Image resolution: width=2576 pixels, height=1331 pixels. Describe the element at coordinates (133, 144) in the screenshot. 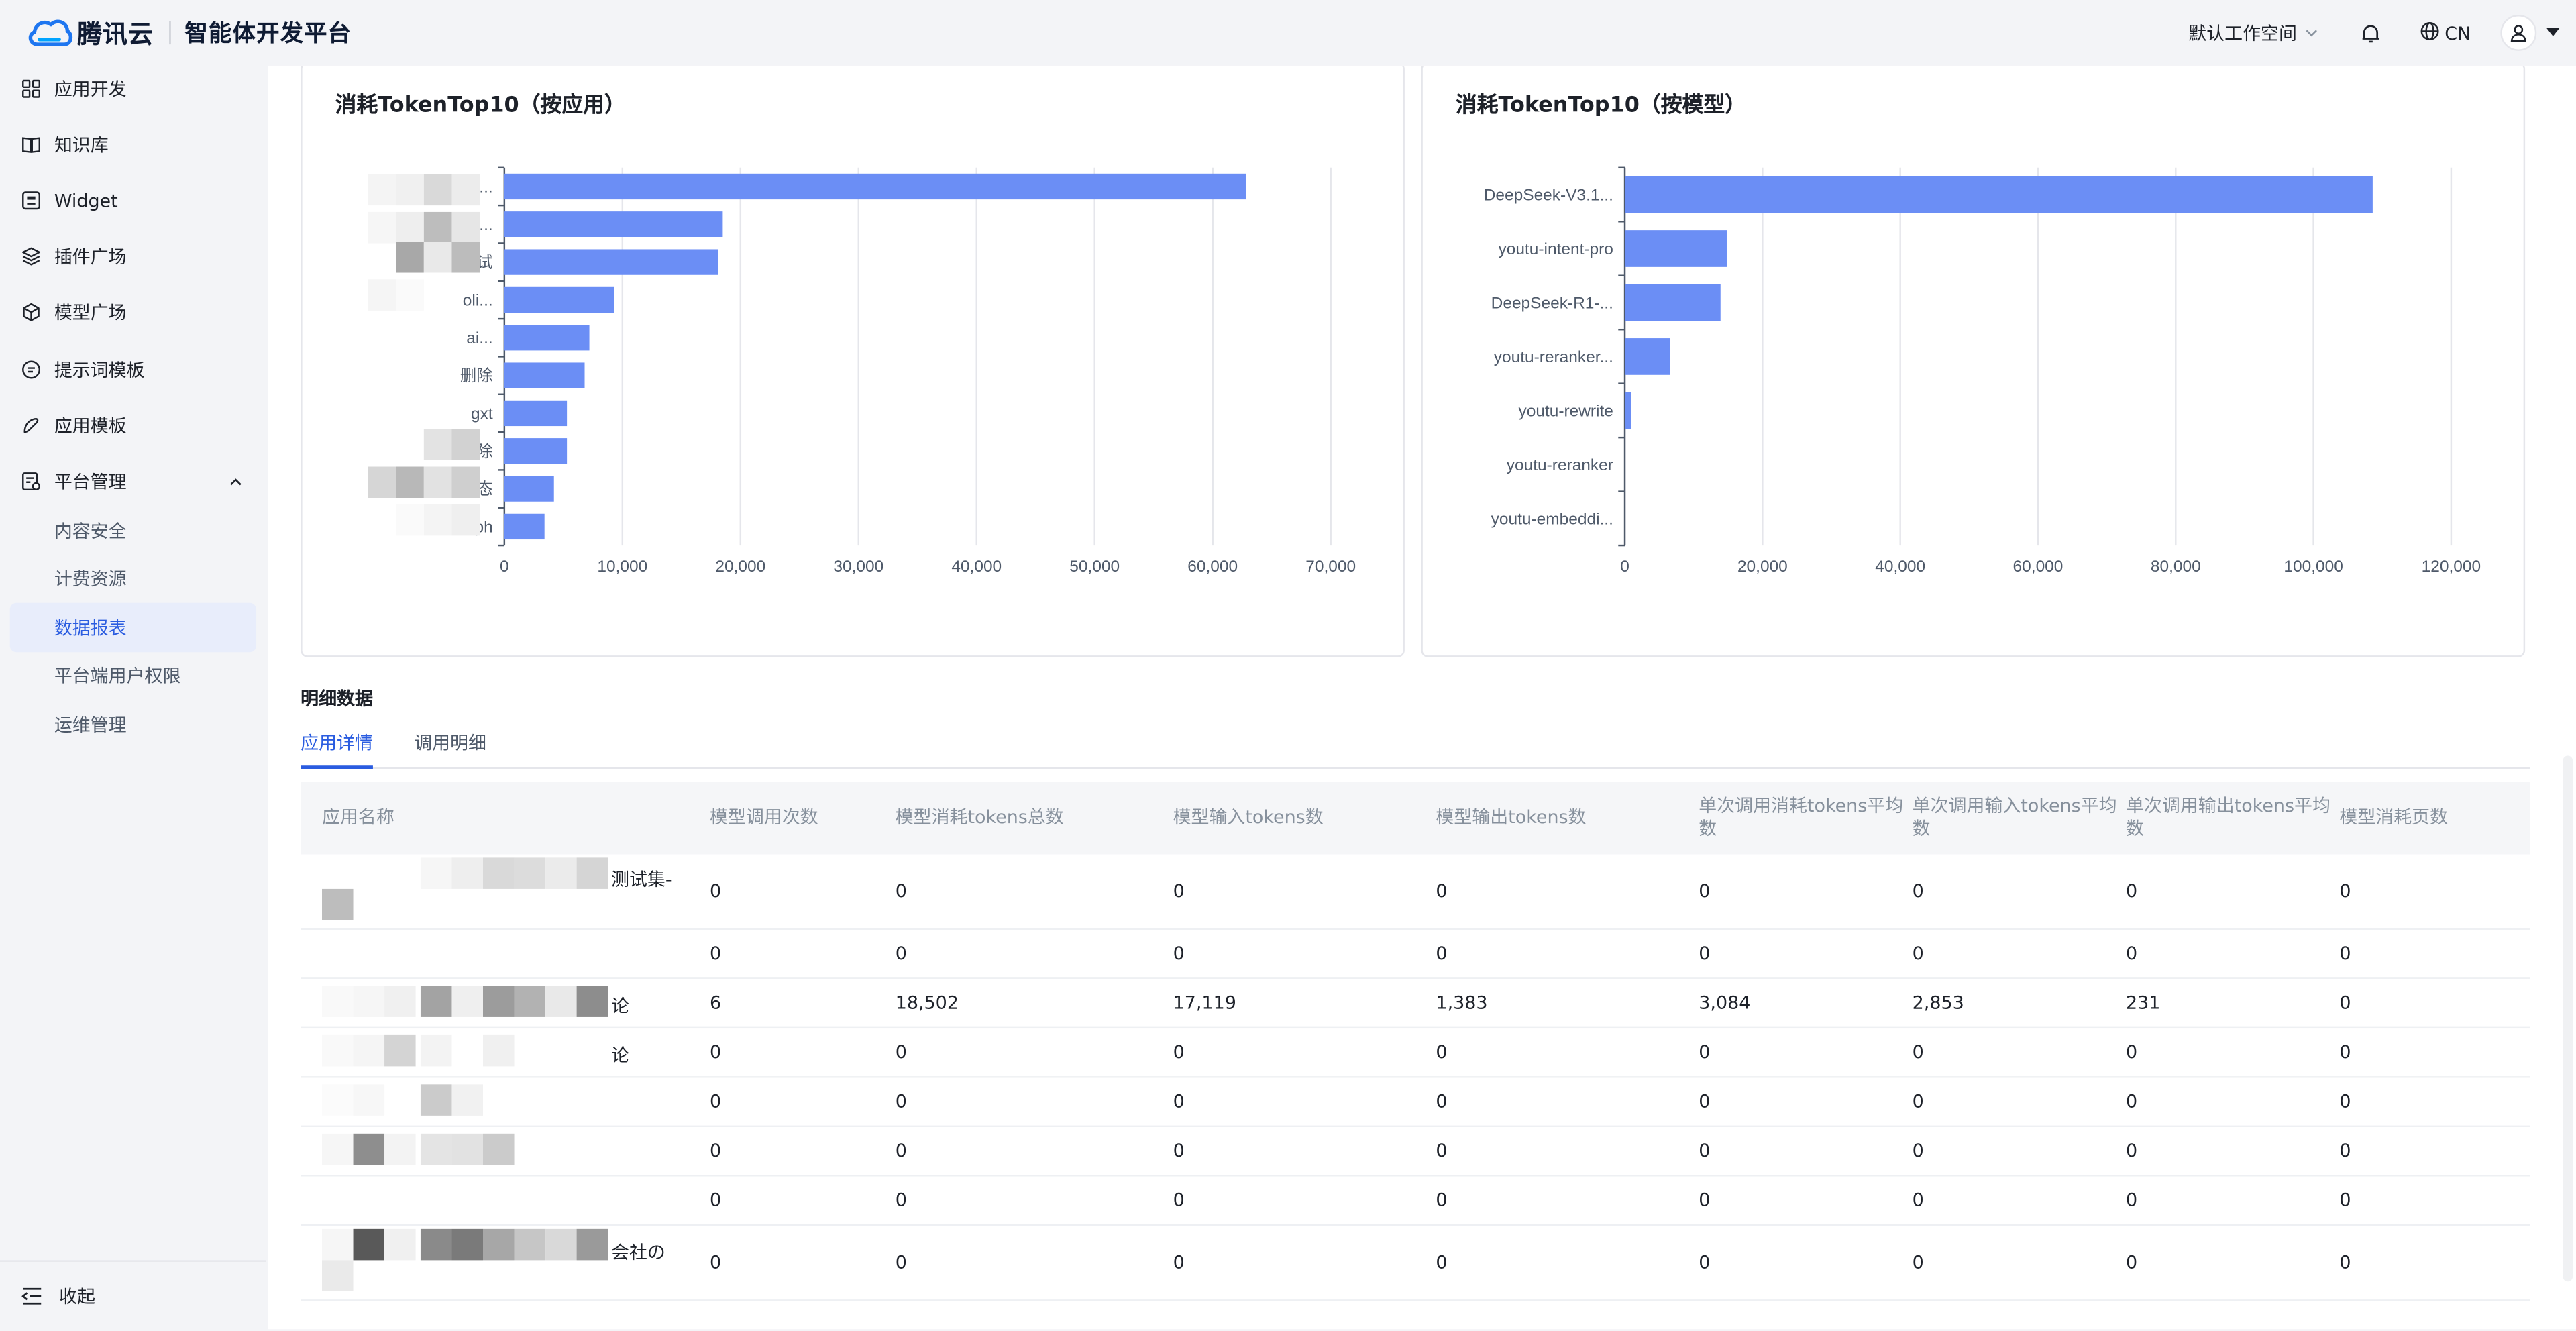

I see `sidebar-item-knowledge: 知识库` at that location.